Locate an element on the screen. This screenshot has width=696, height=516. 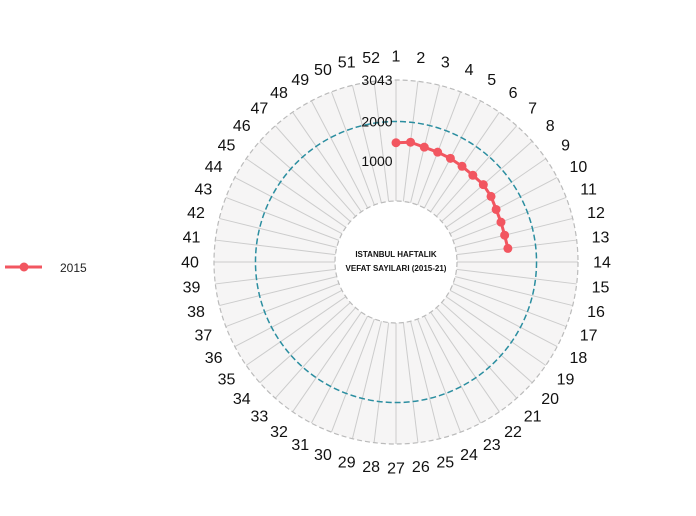
week-label: 51 is located at coordinates (347, 62).